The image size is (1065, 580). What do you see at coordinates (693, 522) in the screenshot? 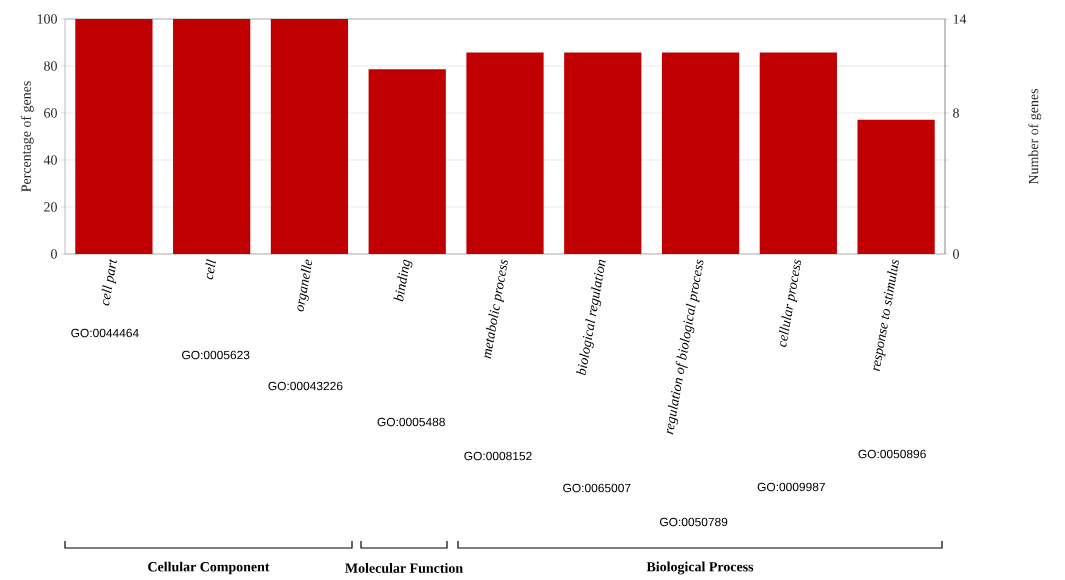
I see `text: GO:0050789` at bounding box center [693, 522].